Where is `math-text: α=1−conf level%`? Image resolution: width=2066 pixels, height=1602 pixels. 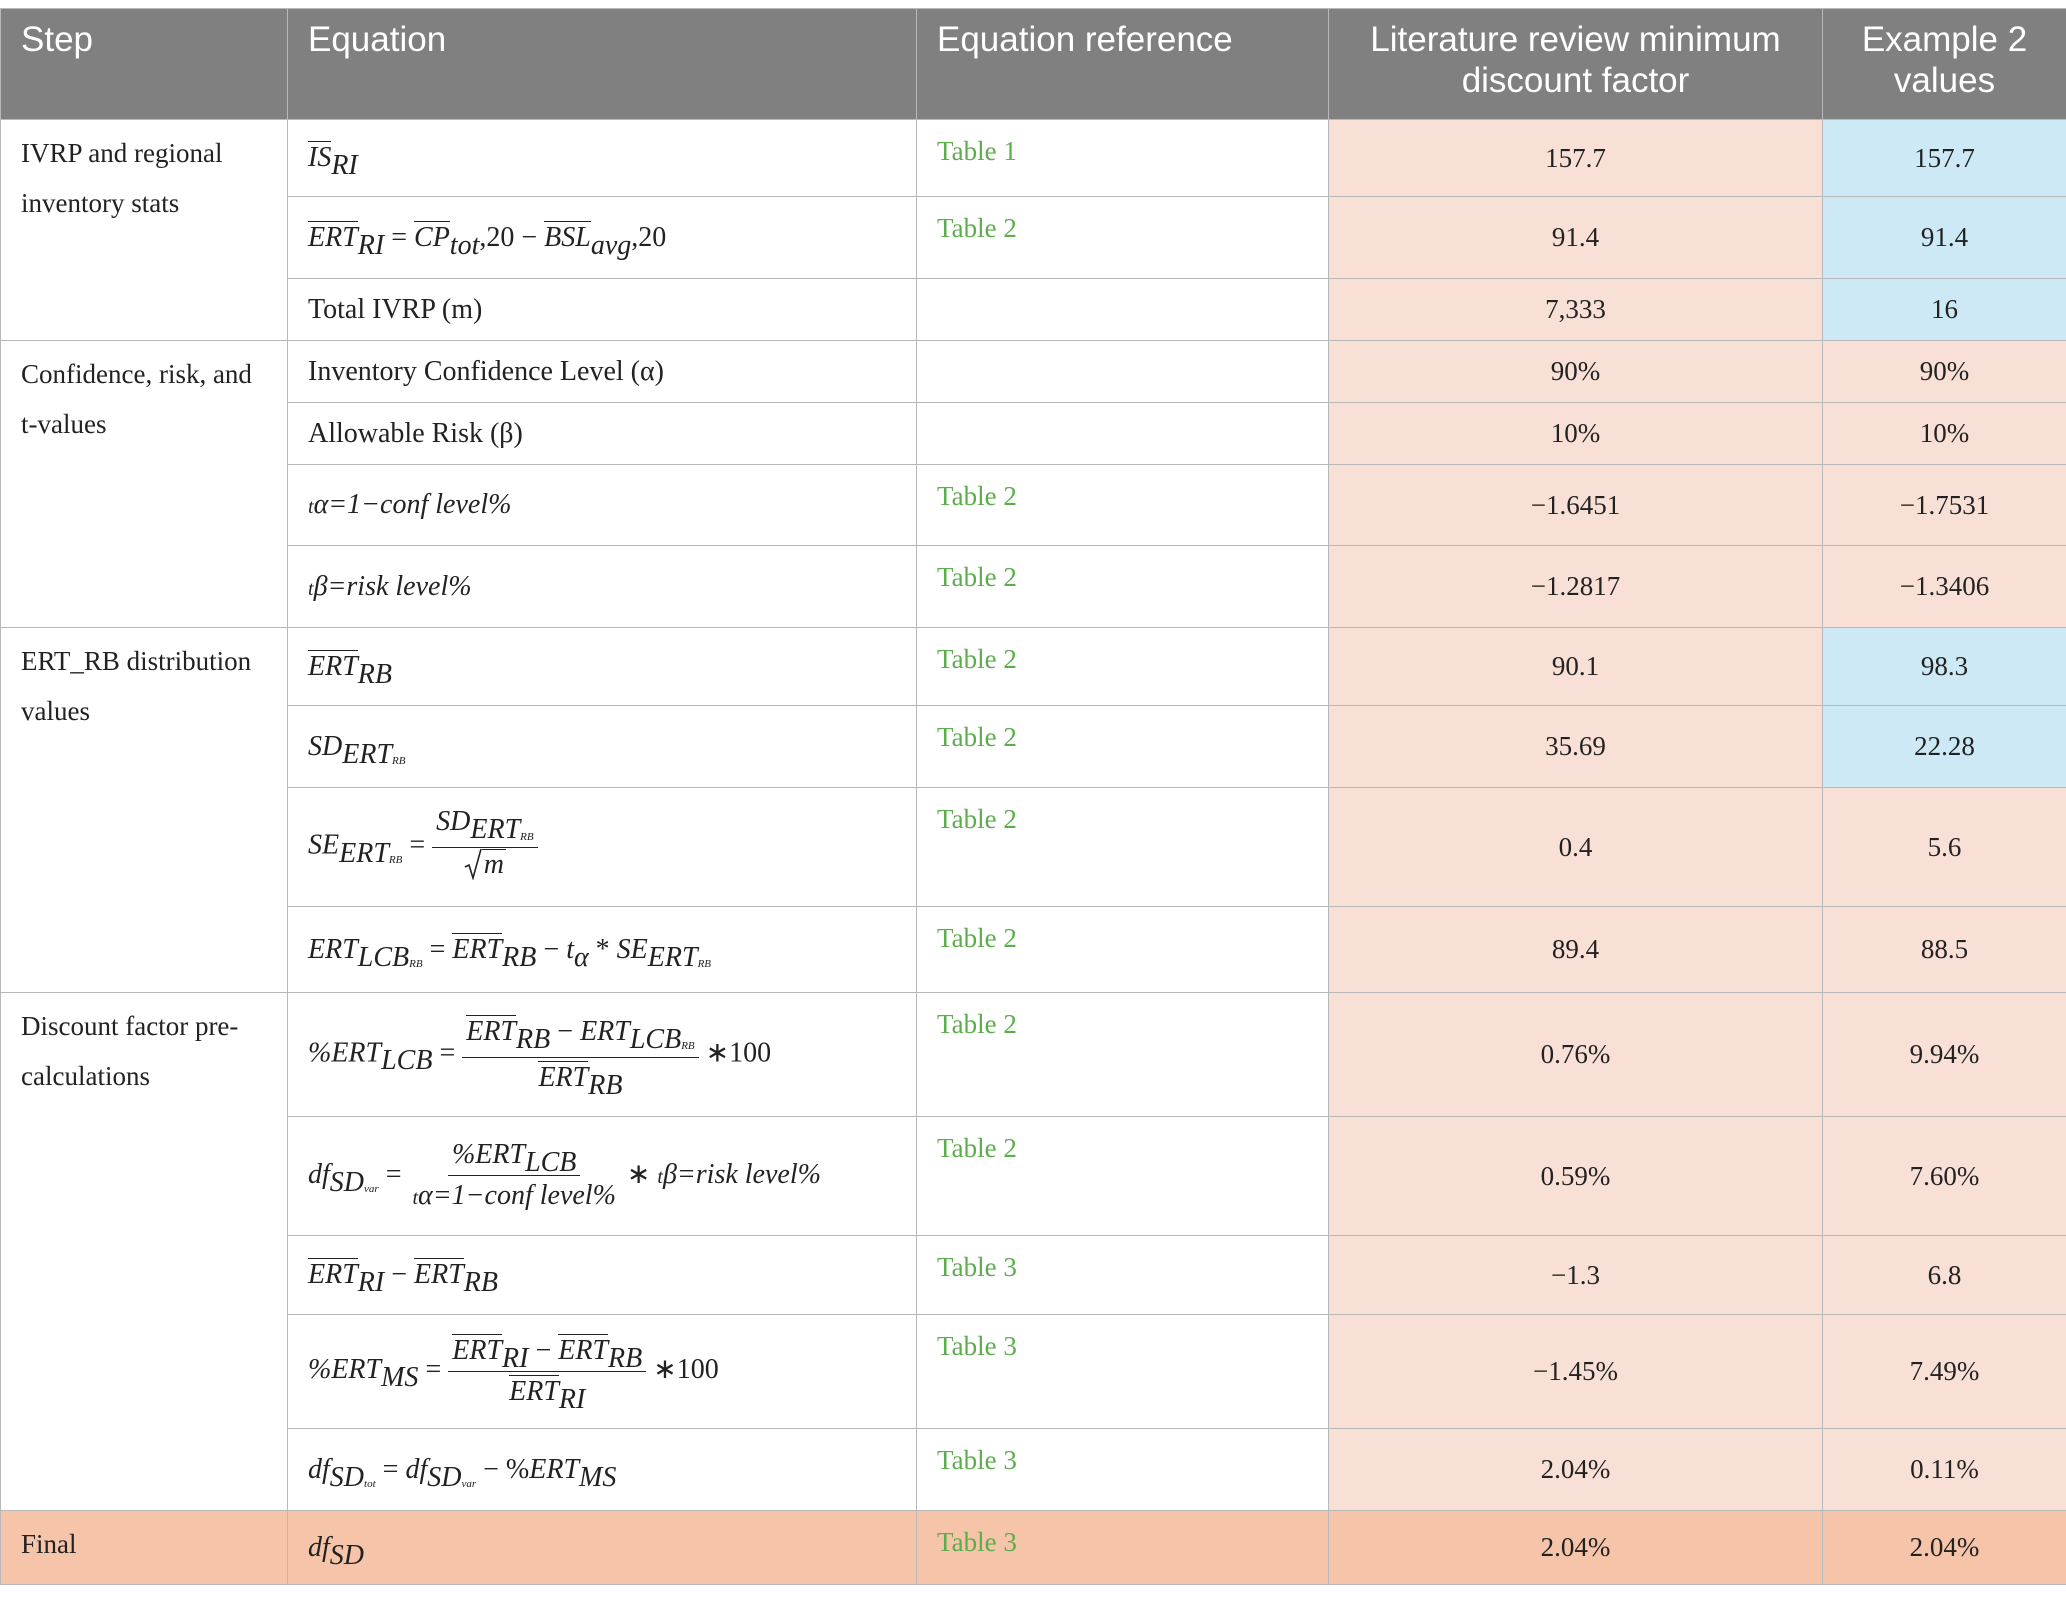
math-text: α=1−conf level% is located at coordinates (412, 504).